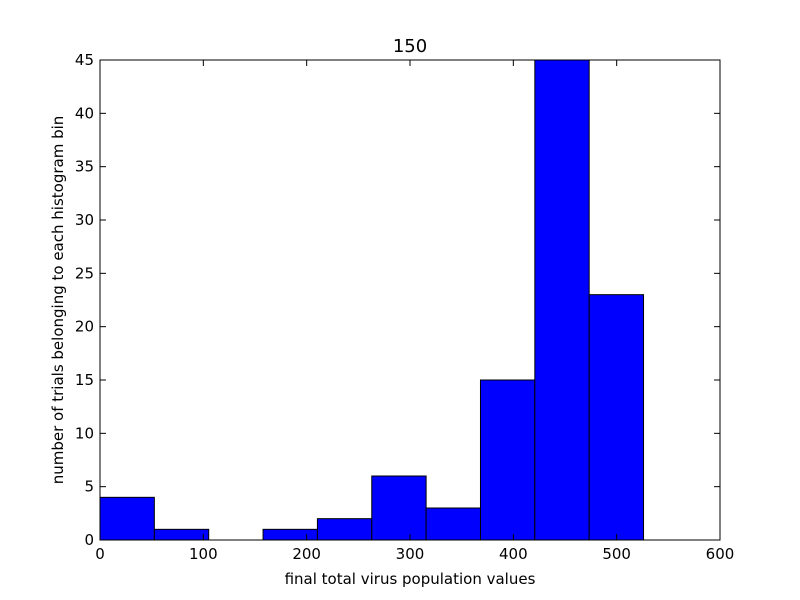 The height and width of the screenshot is (600, 800). I want to click on y-tick-label: 5, so click(89, 487).